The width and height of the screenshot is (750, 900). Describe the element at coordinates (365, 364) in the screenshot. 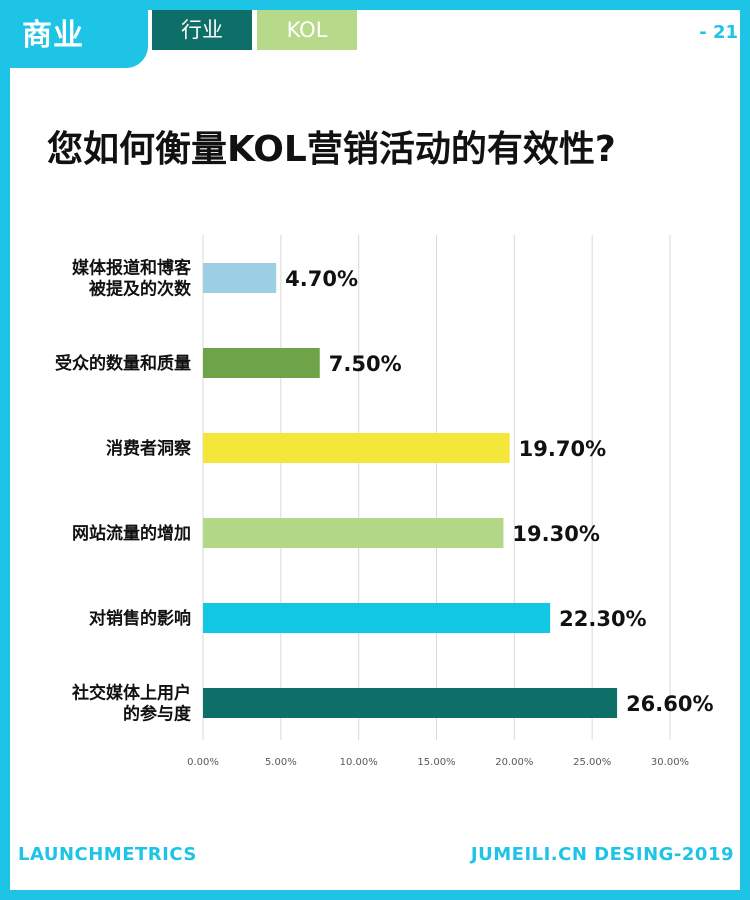

I see `data-label: 7.50%` at that location.